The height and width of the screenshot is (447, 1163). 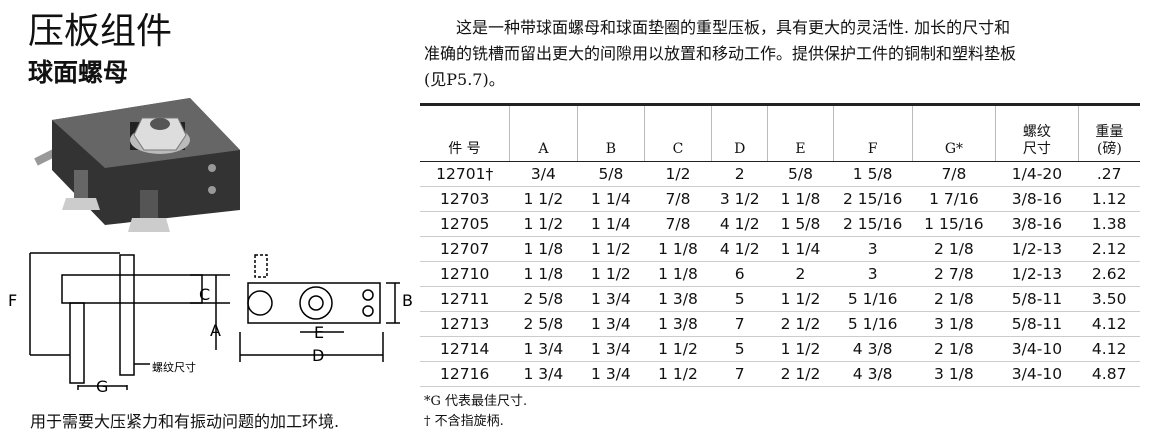 What do you see at coordinates (215, 330) in the screenshot?
I see `dim-label: A` at bounding box center [215, 330].